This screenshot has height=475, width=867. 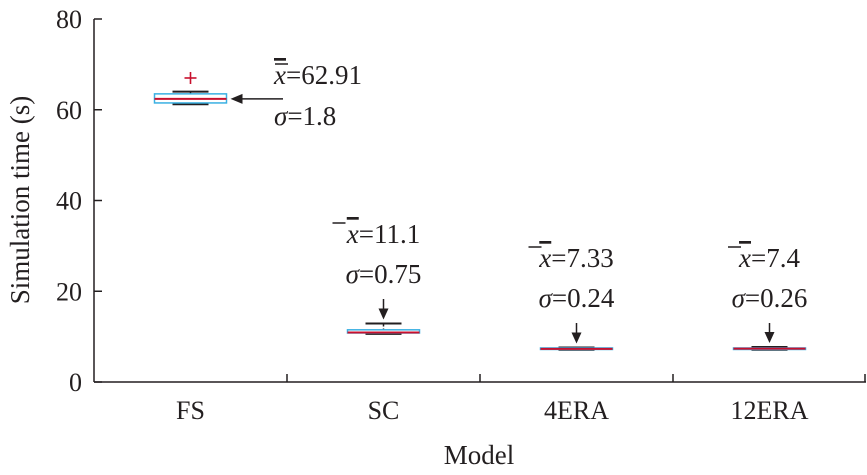 I want to click on y-tick-label: 40, so click(x=69, y=201).